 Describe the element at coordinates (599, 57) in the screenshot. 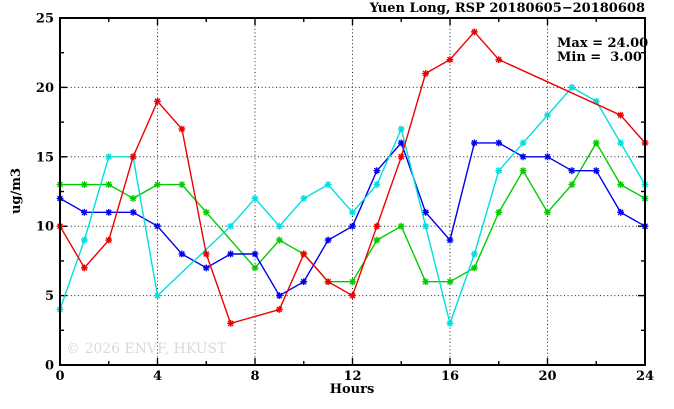

I see `legend-min-label: Min = 3.00` at that location.